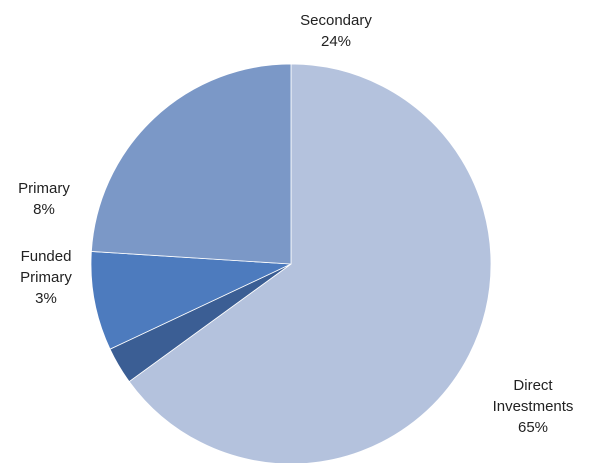 The image size is (589, 463). I want to click on slice-label-line: 65%, so click(533, 427).